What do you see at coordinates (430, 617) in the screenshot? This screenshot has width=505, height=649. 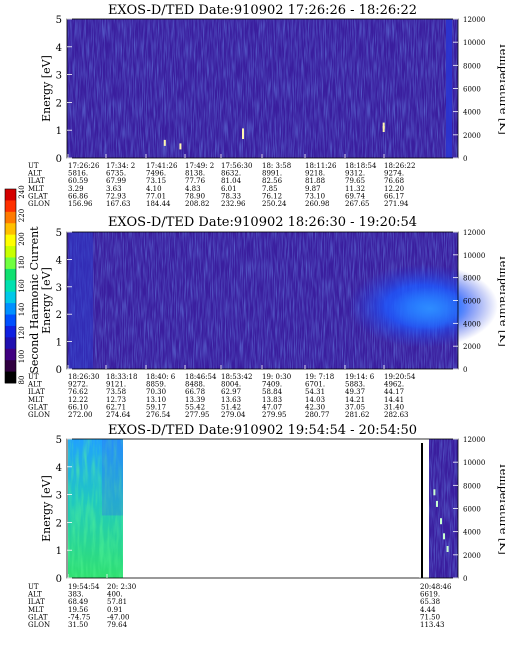 I see `table-cell: 71.50` at bounding box center [430, 617].